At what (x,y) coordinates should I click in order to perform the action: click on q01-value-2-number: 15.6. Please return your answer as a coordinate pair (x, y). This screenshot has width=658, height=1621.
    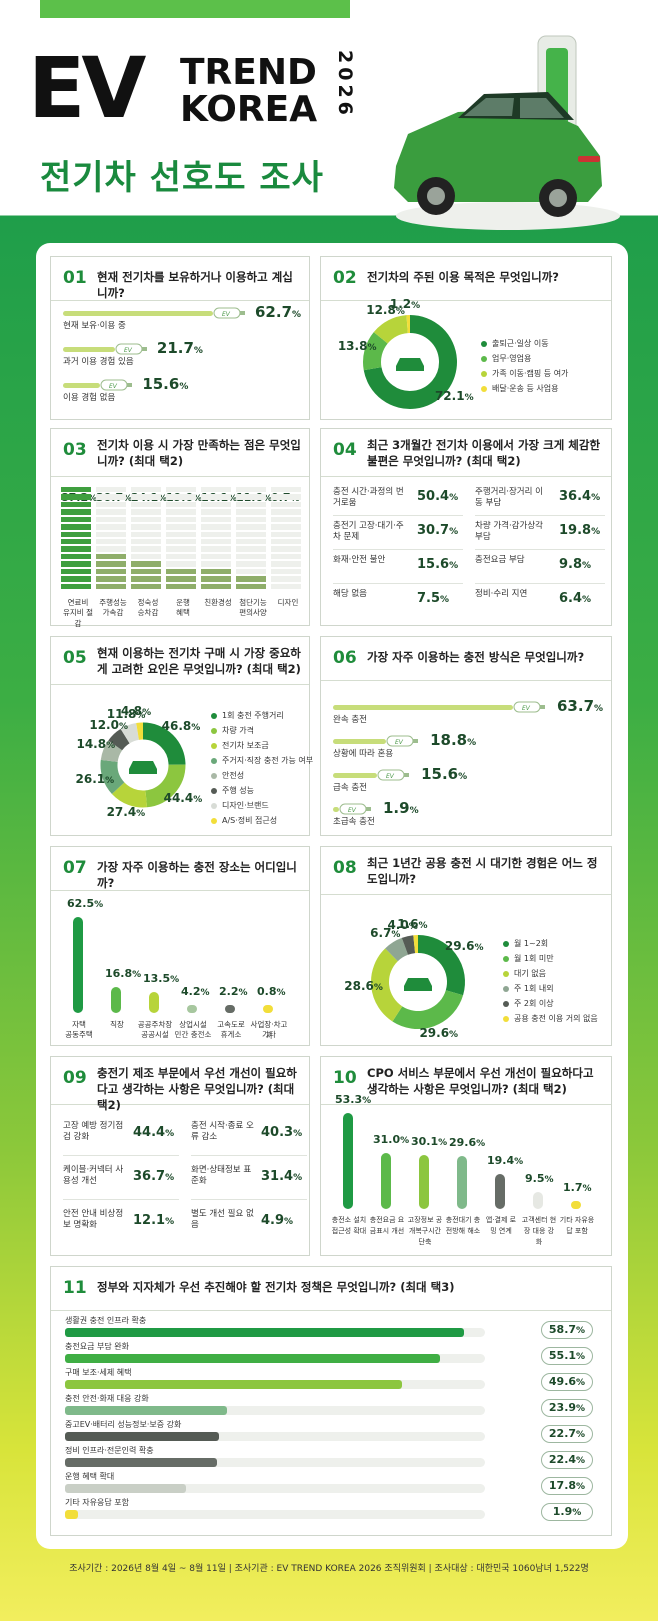
    Looking at the image, I should click on (161, 384).